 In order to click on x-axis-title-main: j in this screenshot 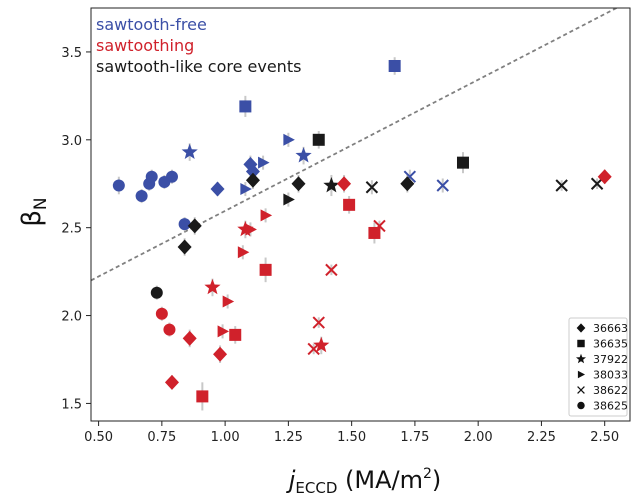, I will do `click(291, 480)`.